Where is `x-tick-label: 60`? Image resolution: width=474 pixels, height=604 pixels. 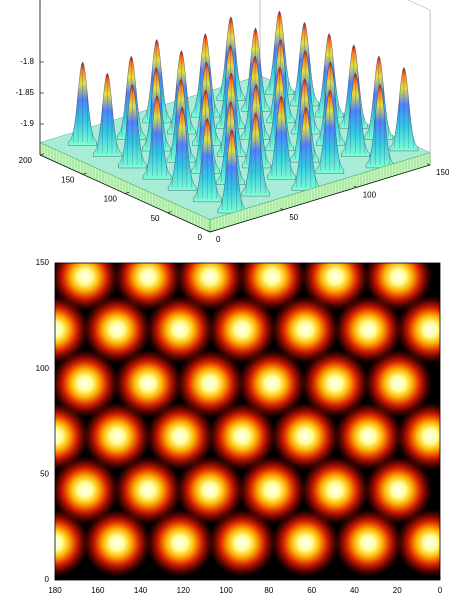
x-tick-label: 60 is located at coordinates (311, 590).